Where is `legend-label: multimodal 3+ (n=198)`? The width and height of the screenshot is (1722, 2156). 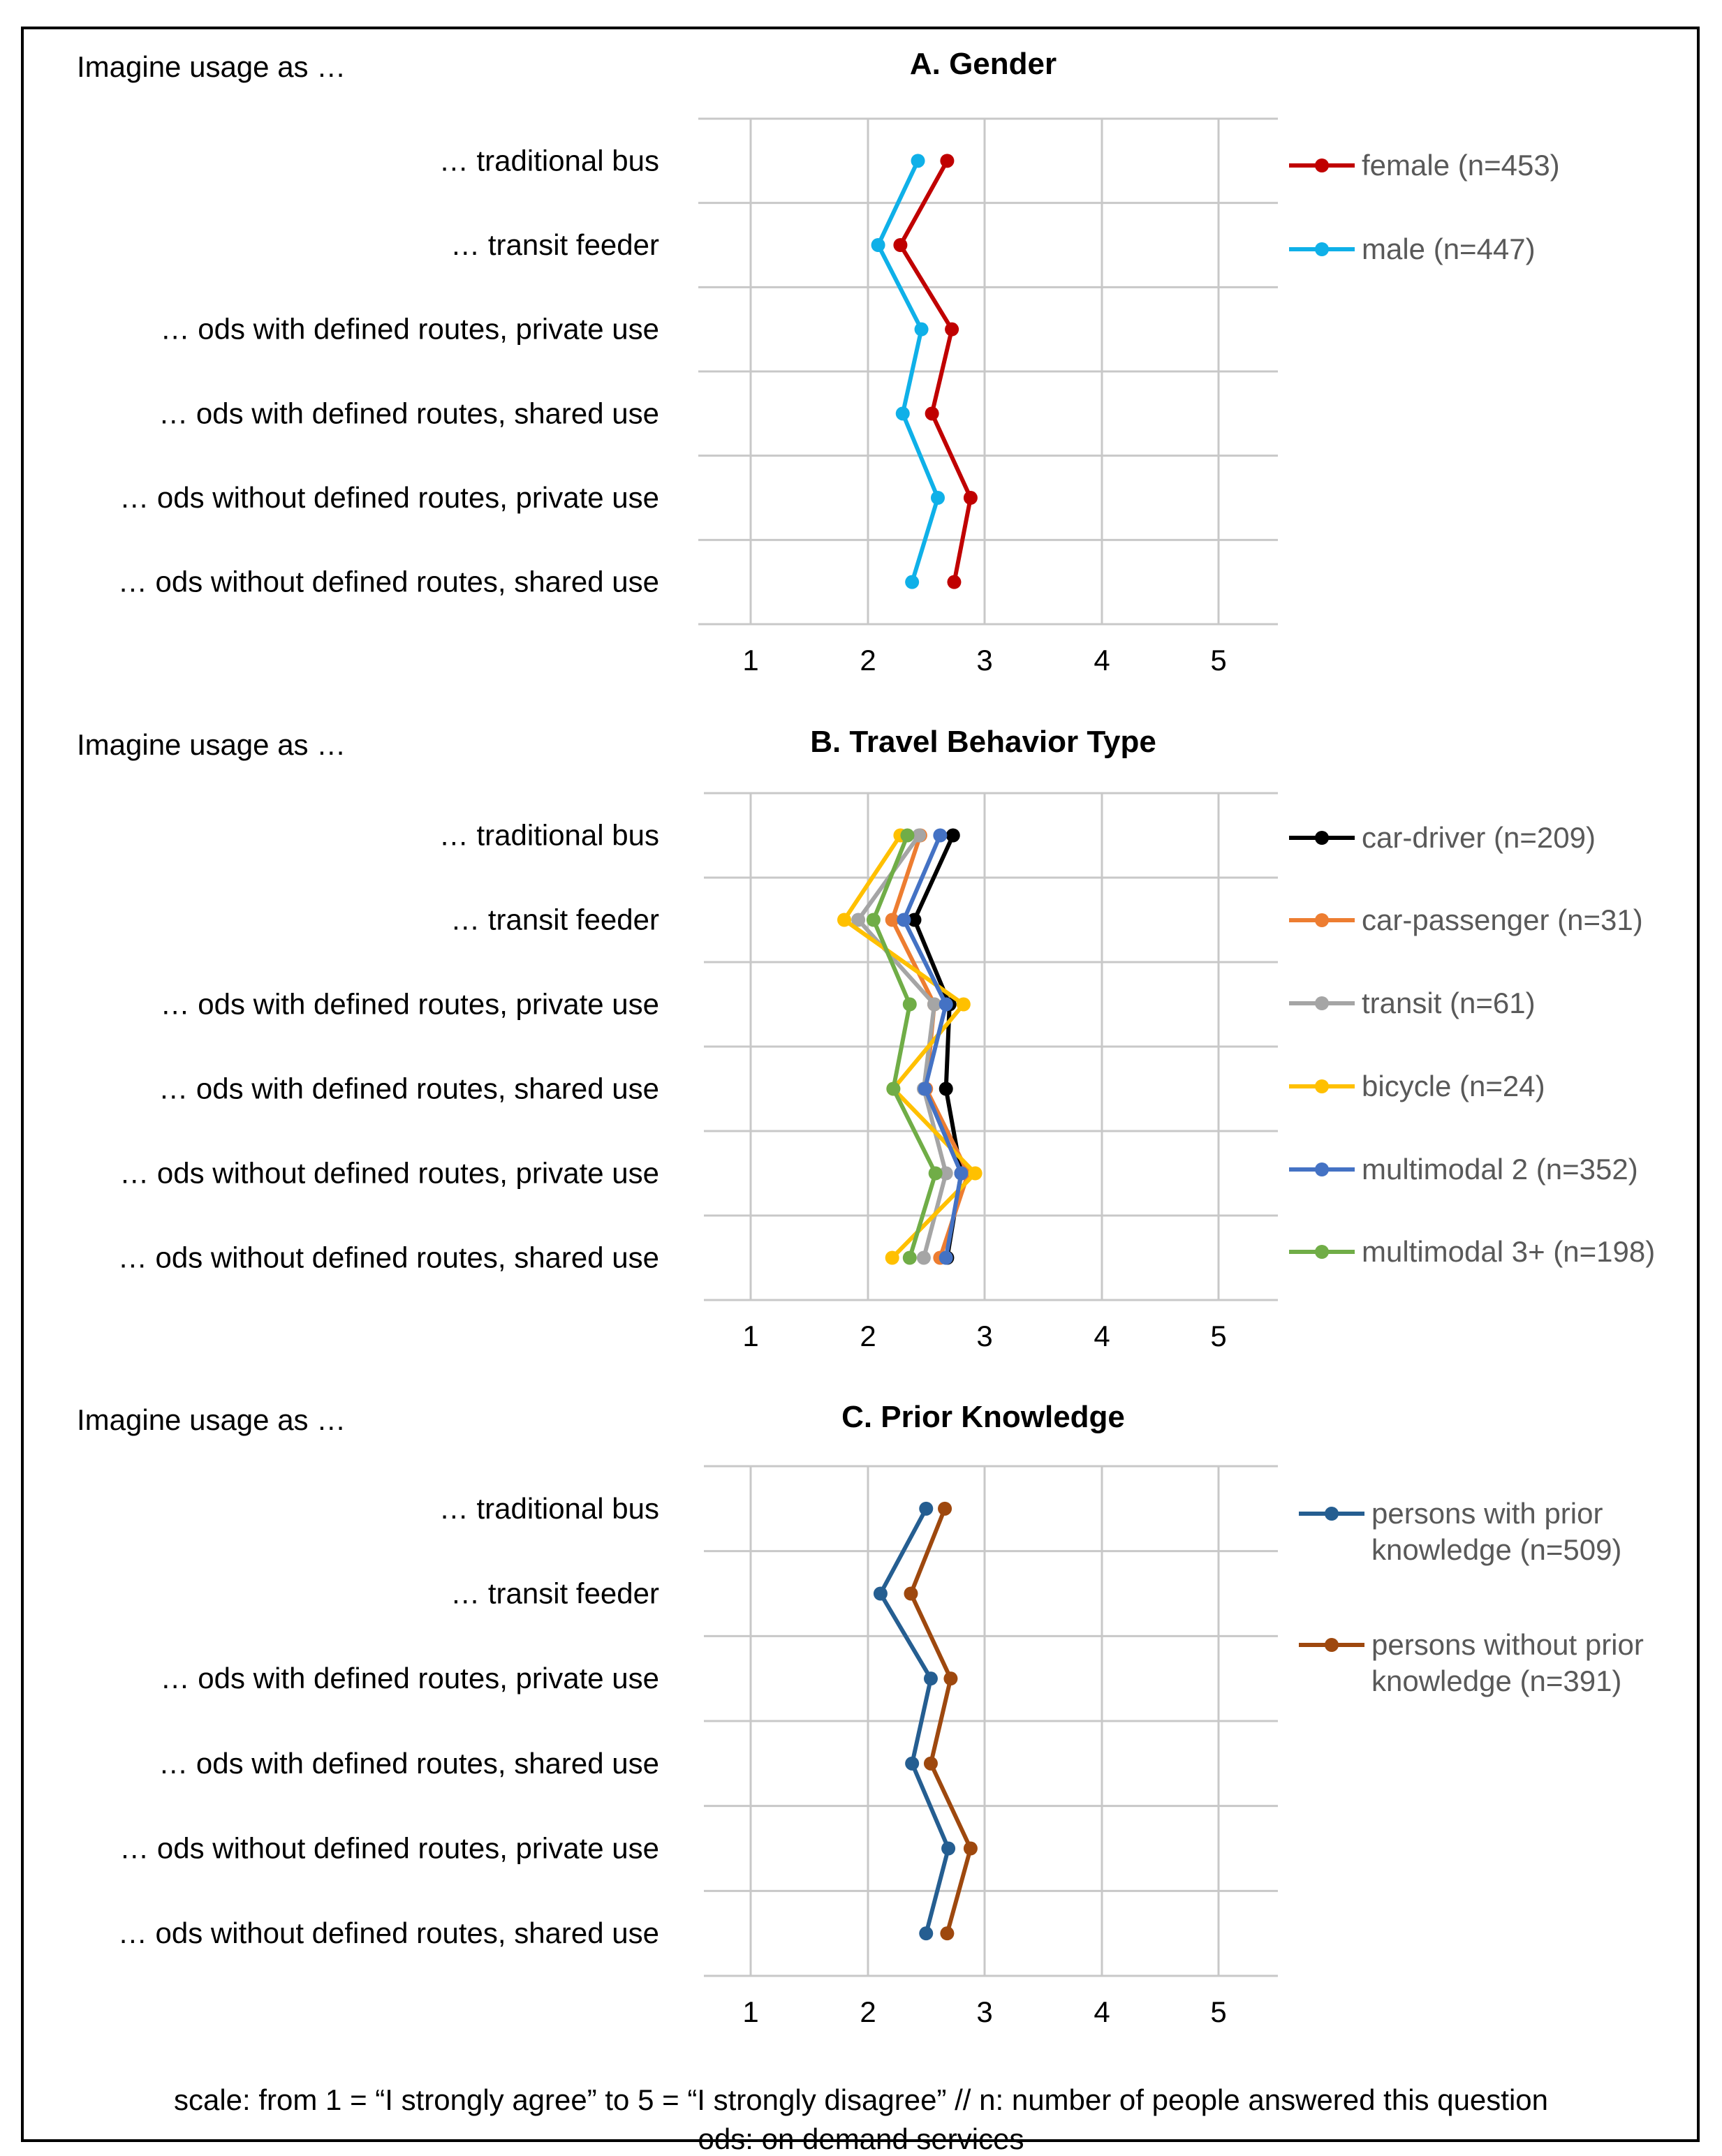
legend-label: multimodal 3+ (n=198) is located at coordinates (1509, 1252).